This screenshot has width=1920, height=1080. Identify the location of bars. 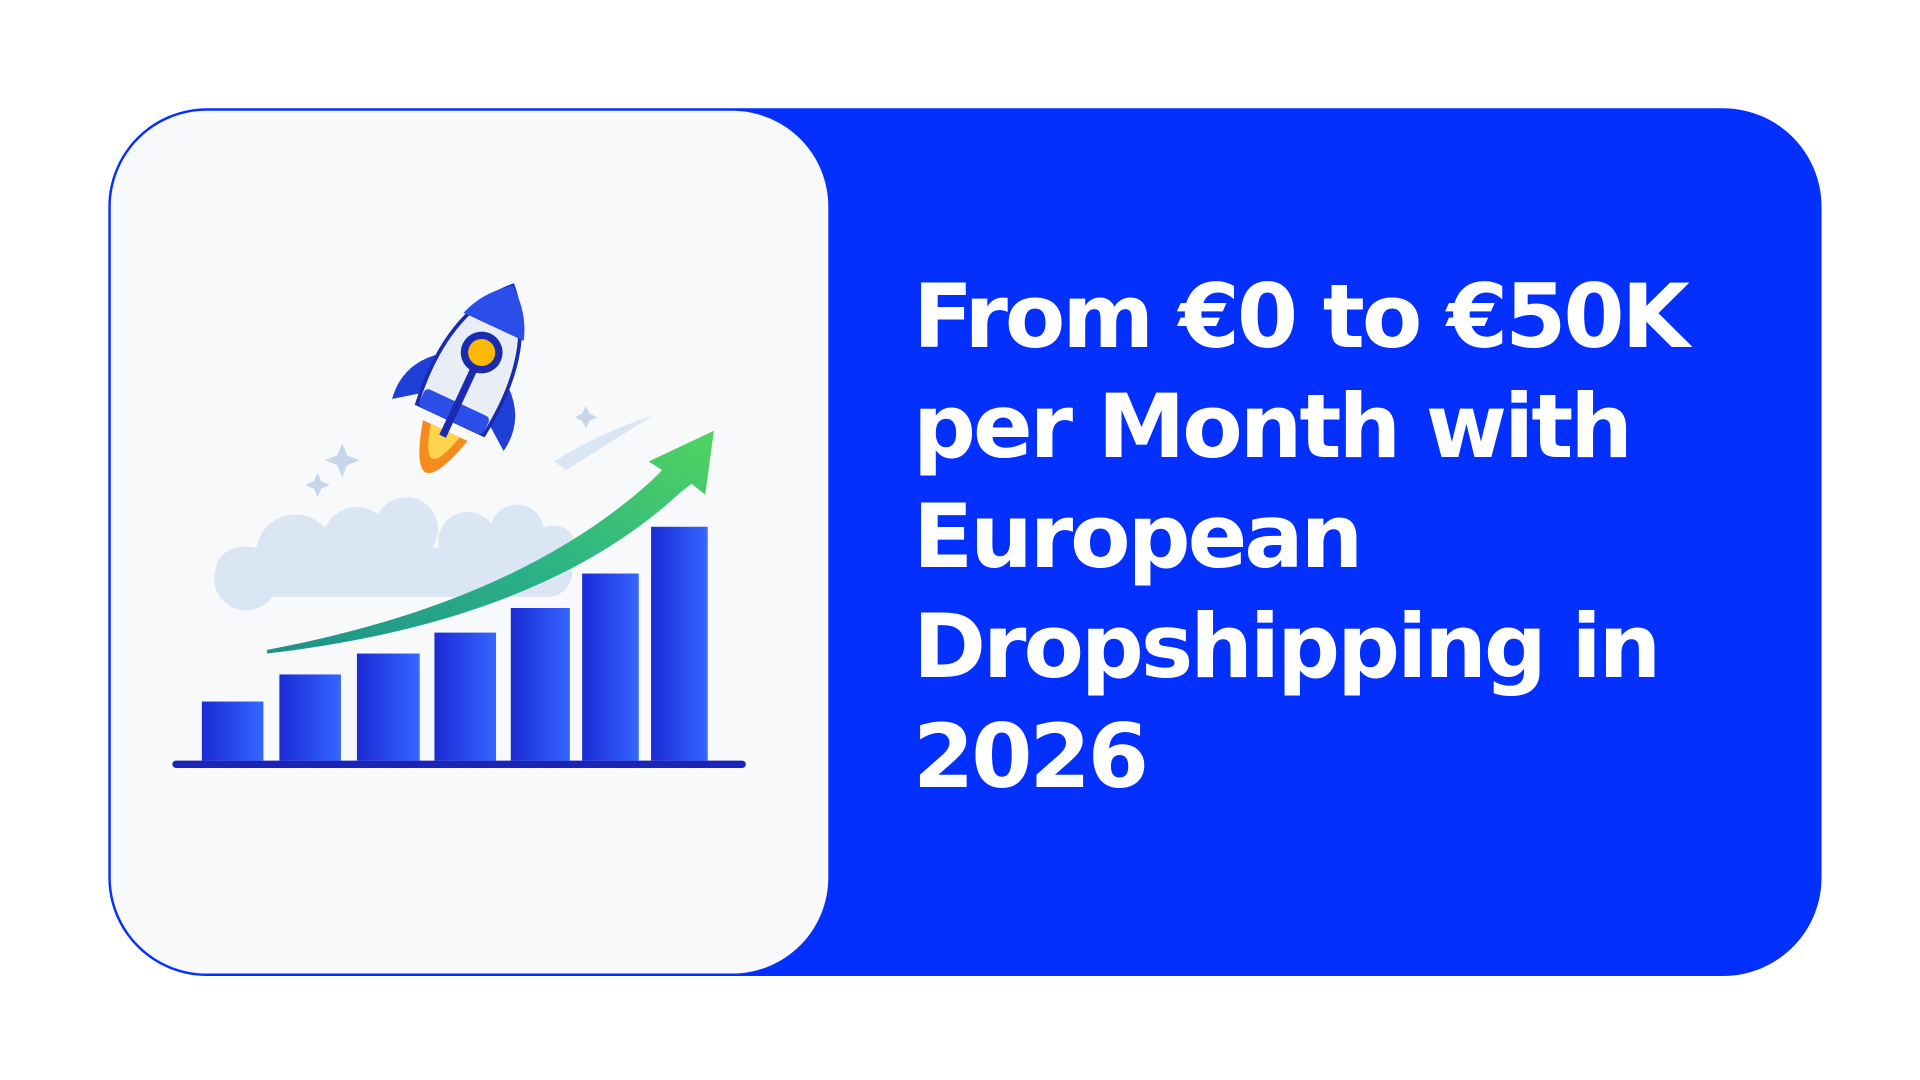
(454, 643).